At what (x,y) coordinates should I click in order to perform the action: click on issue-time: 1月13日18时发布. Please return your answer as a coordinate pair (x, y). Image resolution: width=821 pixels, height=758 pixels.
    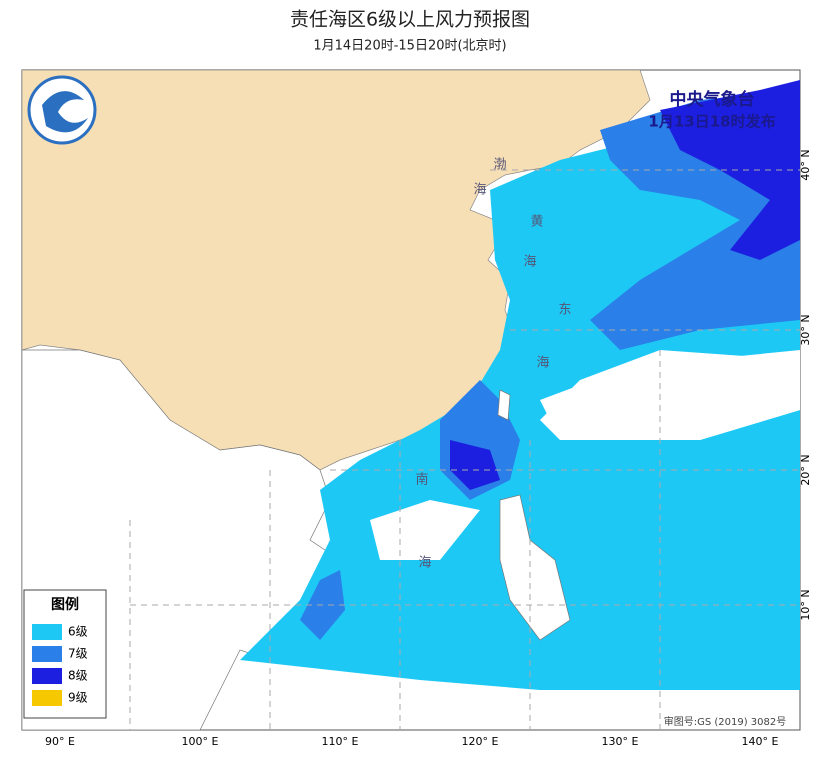
    Looking at the image, I should click on (711, 122).